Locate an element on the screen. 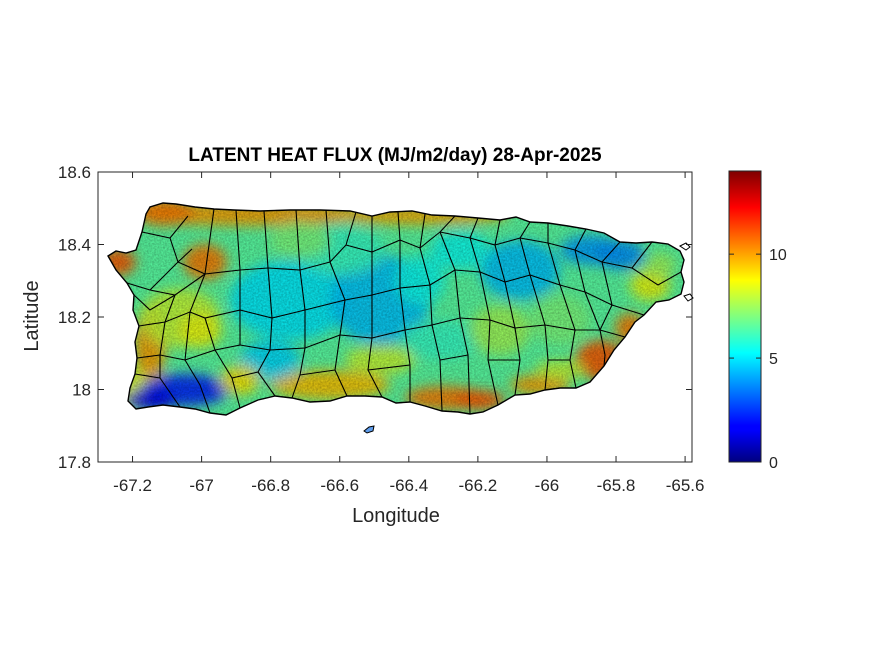  x-tick-label: -66.4 is located at coordinates (408, 485).